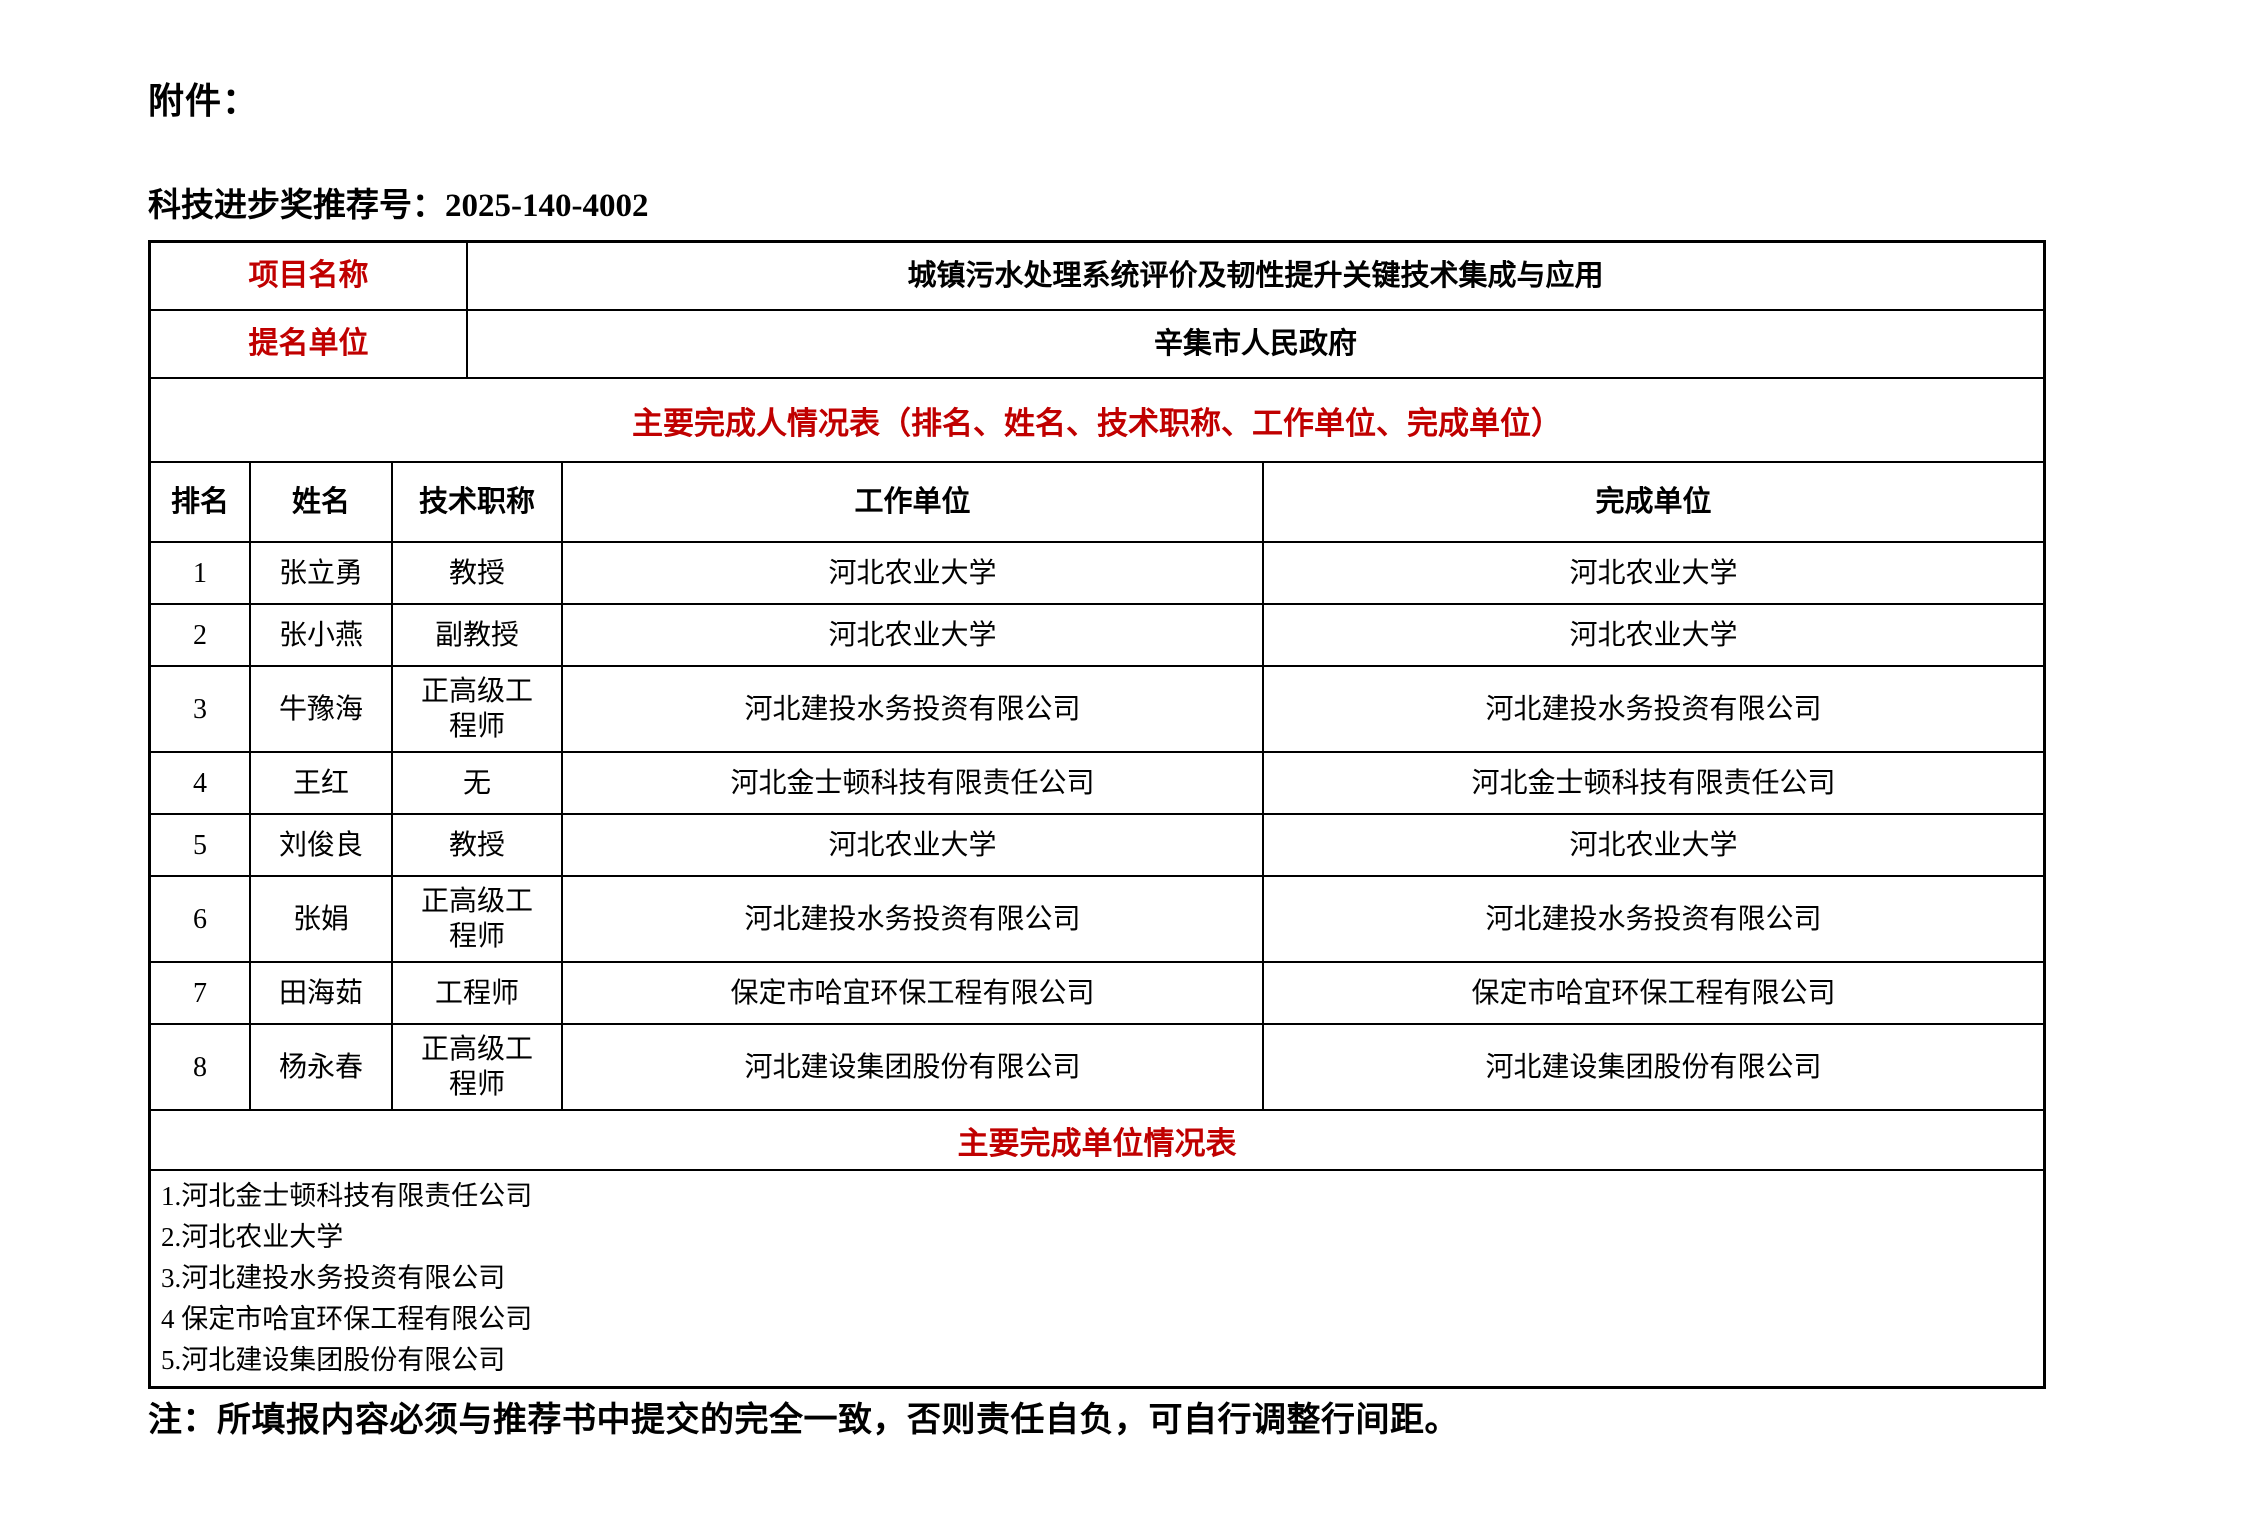 This screenshot has height=1523, width=2245. I want to click on contributors-section-title-row: 主要完成人情况表（排名、姓名、技术职称、工作单位、完成单位）, so click(1097, 421).